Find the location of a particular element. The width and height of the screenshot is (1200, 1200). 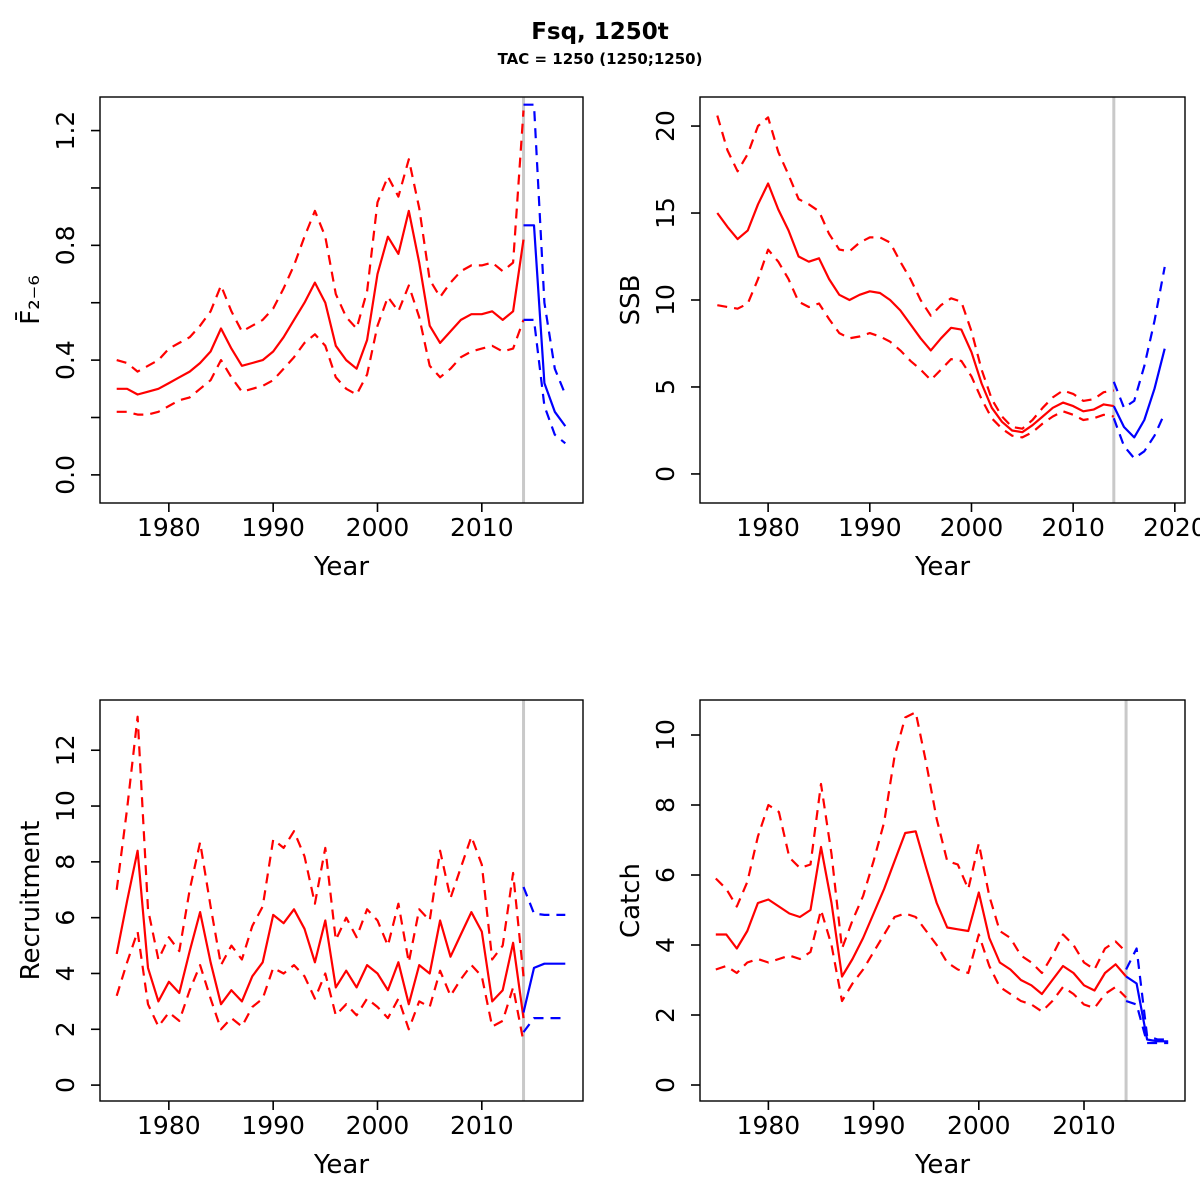

y-tick-label: 1.2 is located at coordinates (65, 131).